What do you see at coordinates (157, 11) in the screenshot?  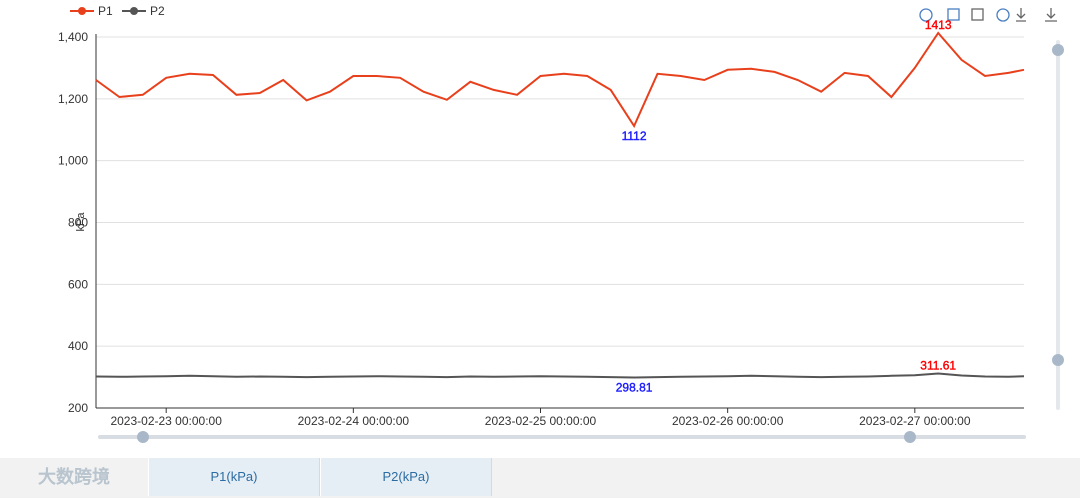 I see `legend-label: P2` at bounding box center [157, 11].